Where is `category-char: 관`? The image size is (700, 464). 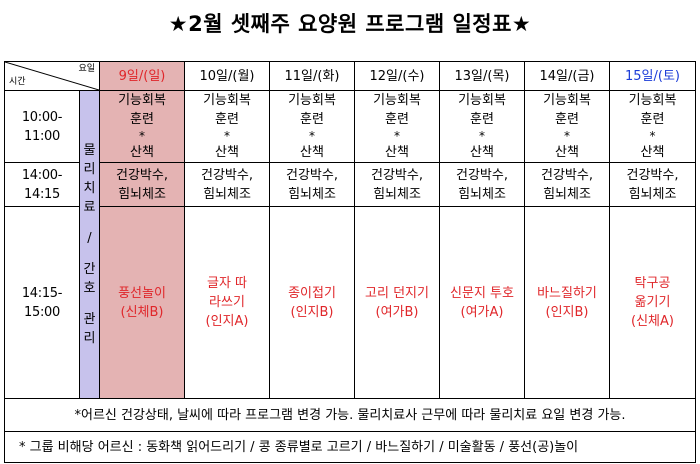 category-char: 관 is located at coordinates (89, 319).